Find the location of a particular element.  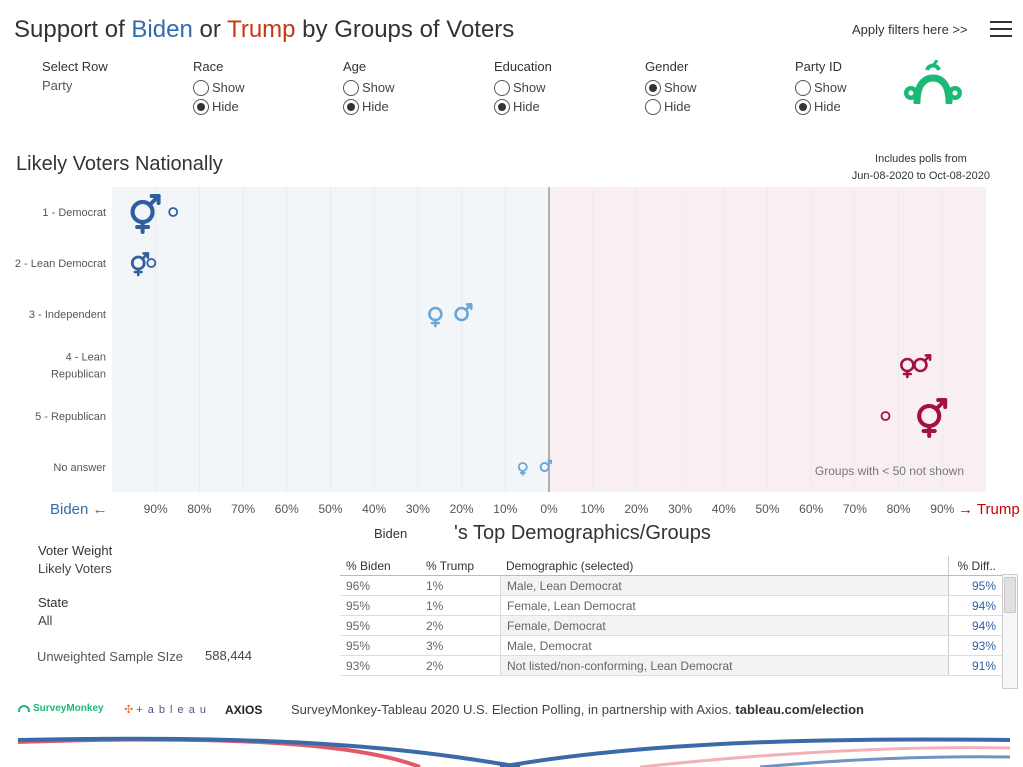

sample-size-label: Unweighted Sample SIze is located at coordinates (110, 656).